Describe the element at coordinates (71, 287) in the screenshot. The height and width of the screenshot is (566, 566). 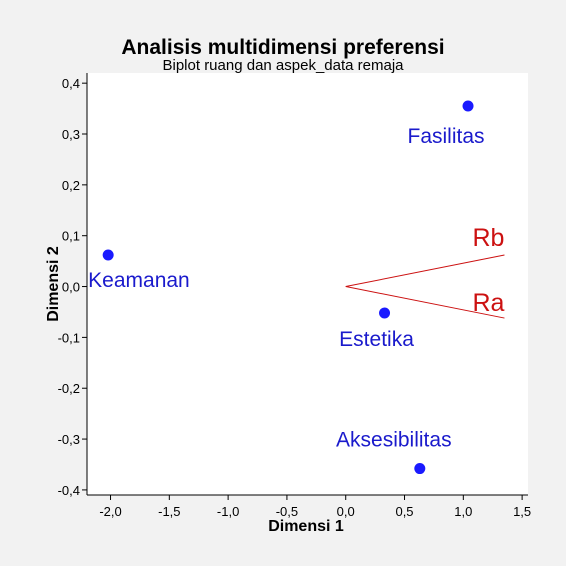
I see `y-tick-label: 0,0` at that location.